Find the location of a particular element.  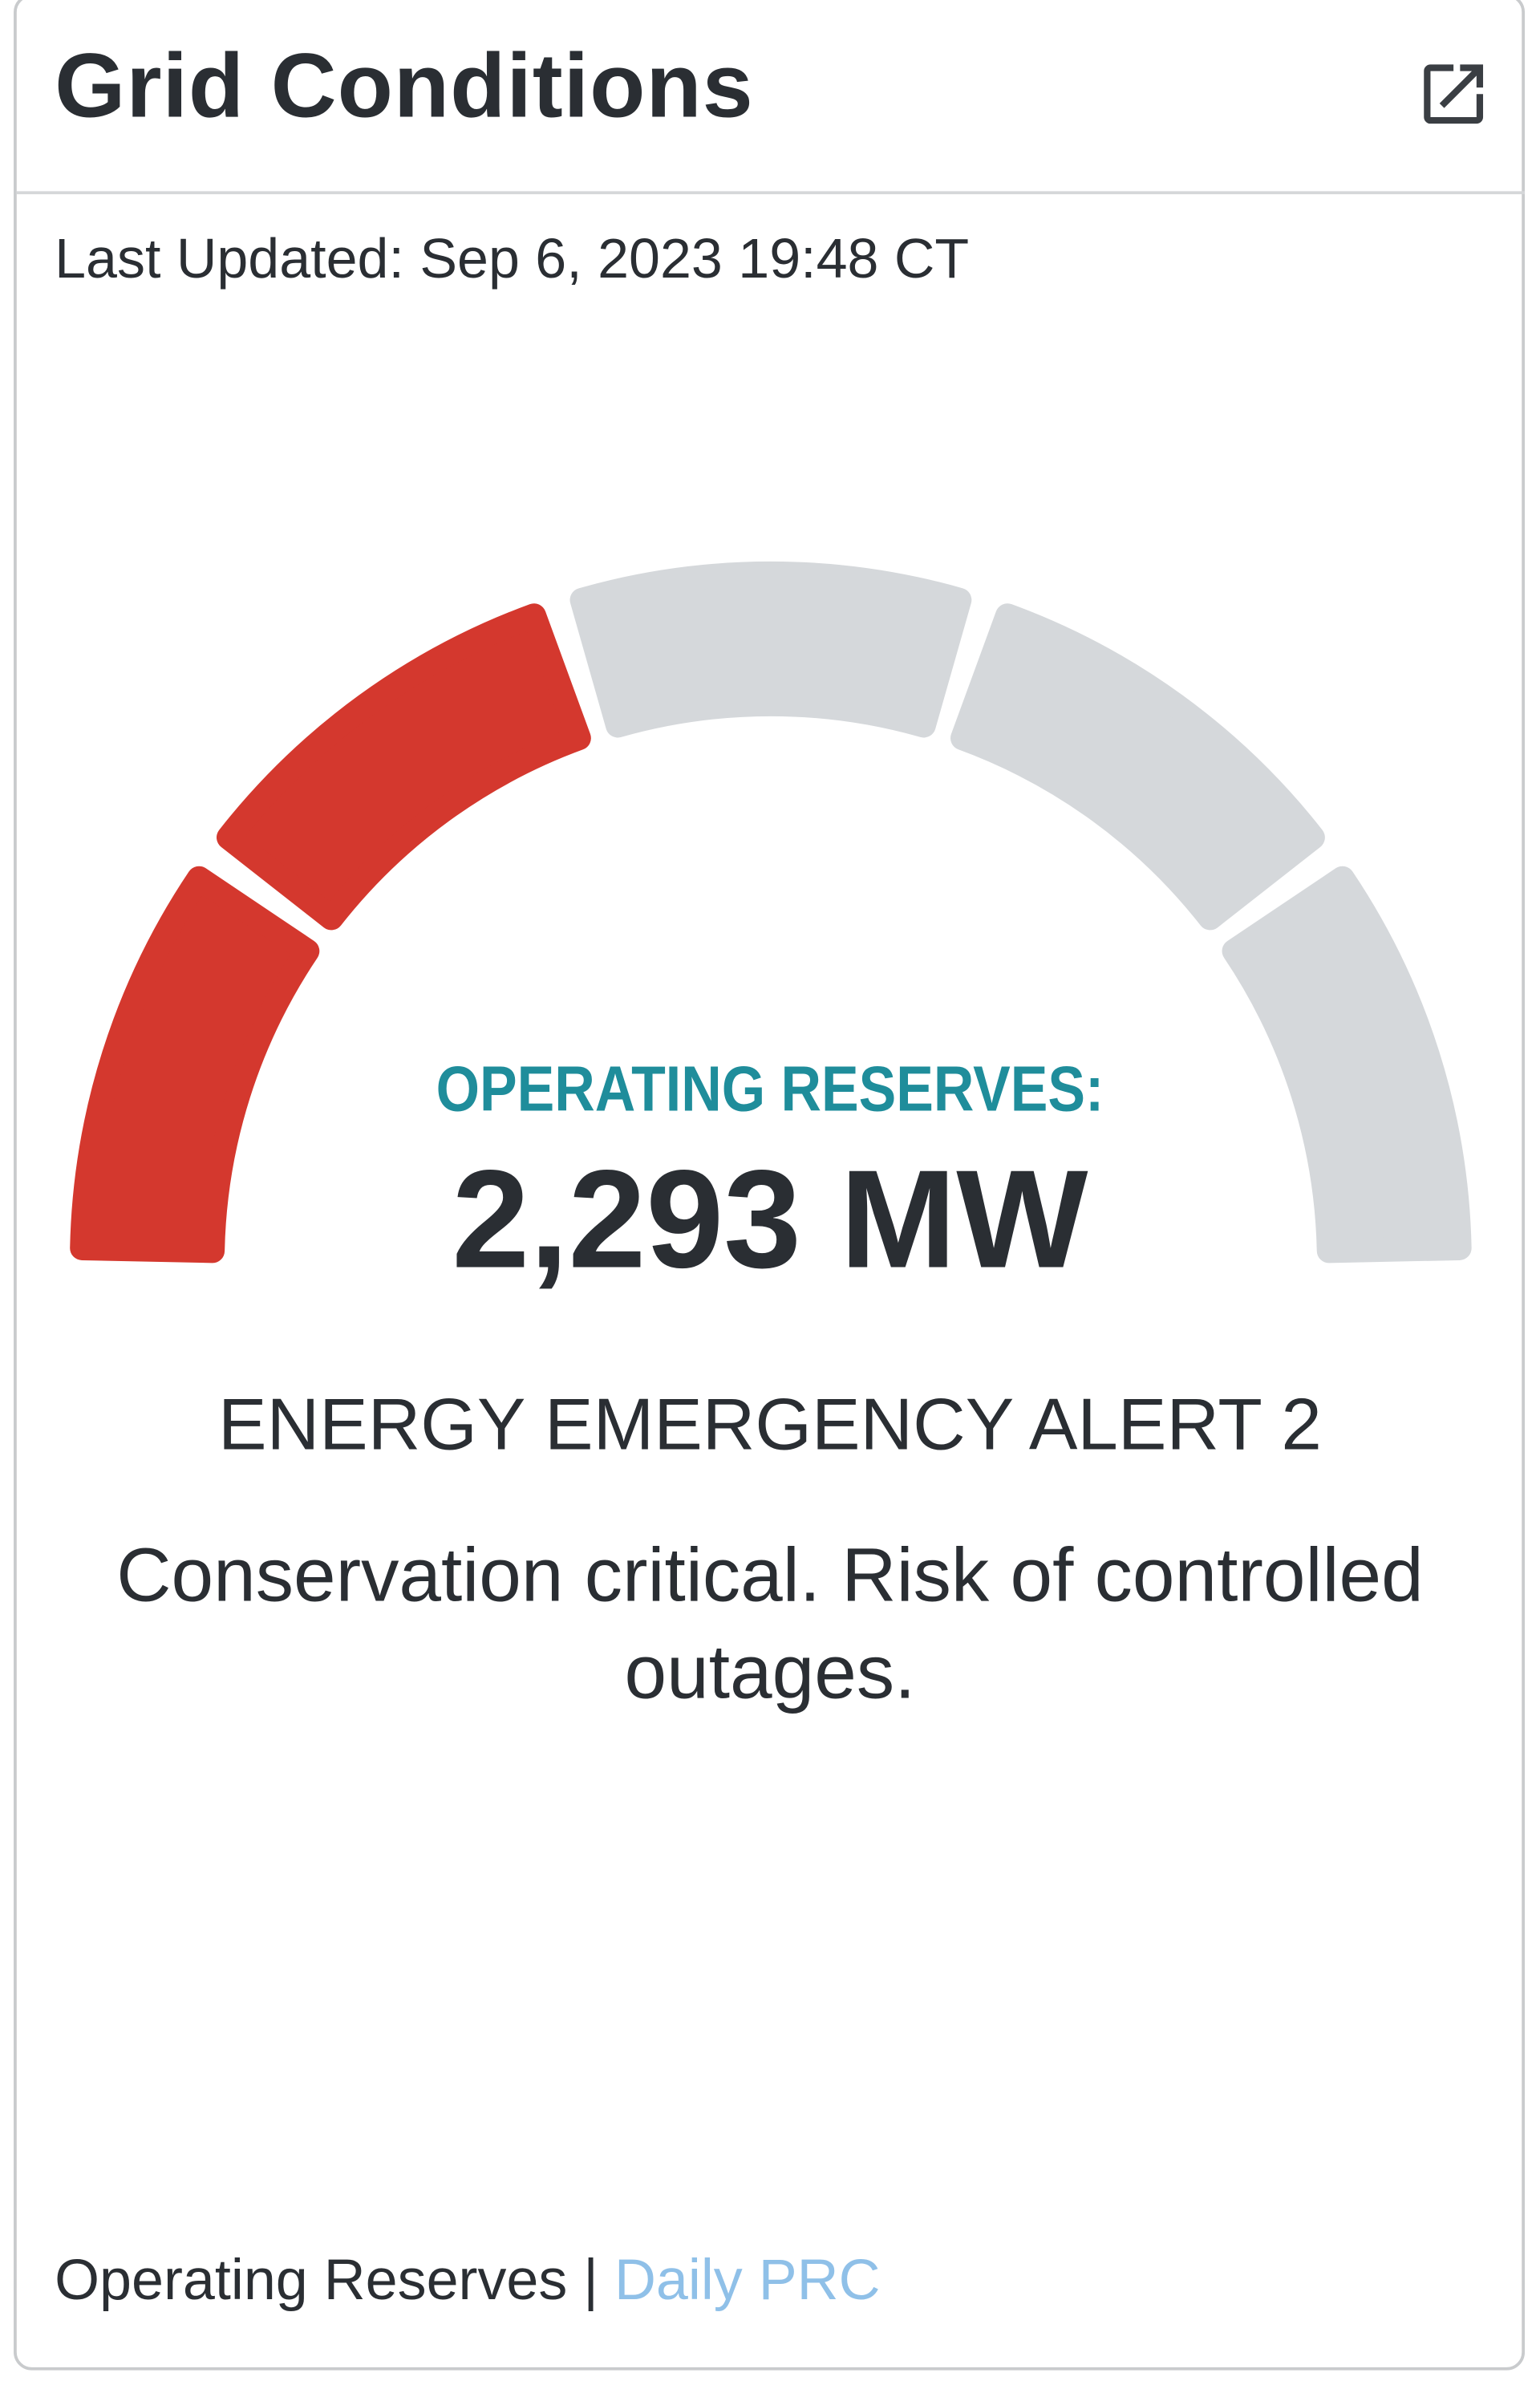

external-link-icon is located at coordinates (1453, 94).